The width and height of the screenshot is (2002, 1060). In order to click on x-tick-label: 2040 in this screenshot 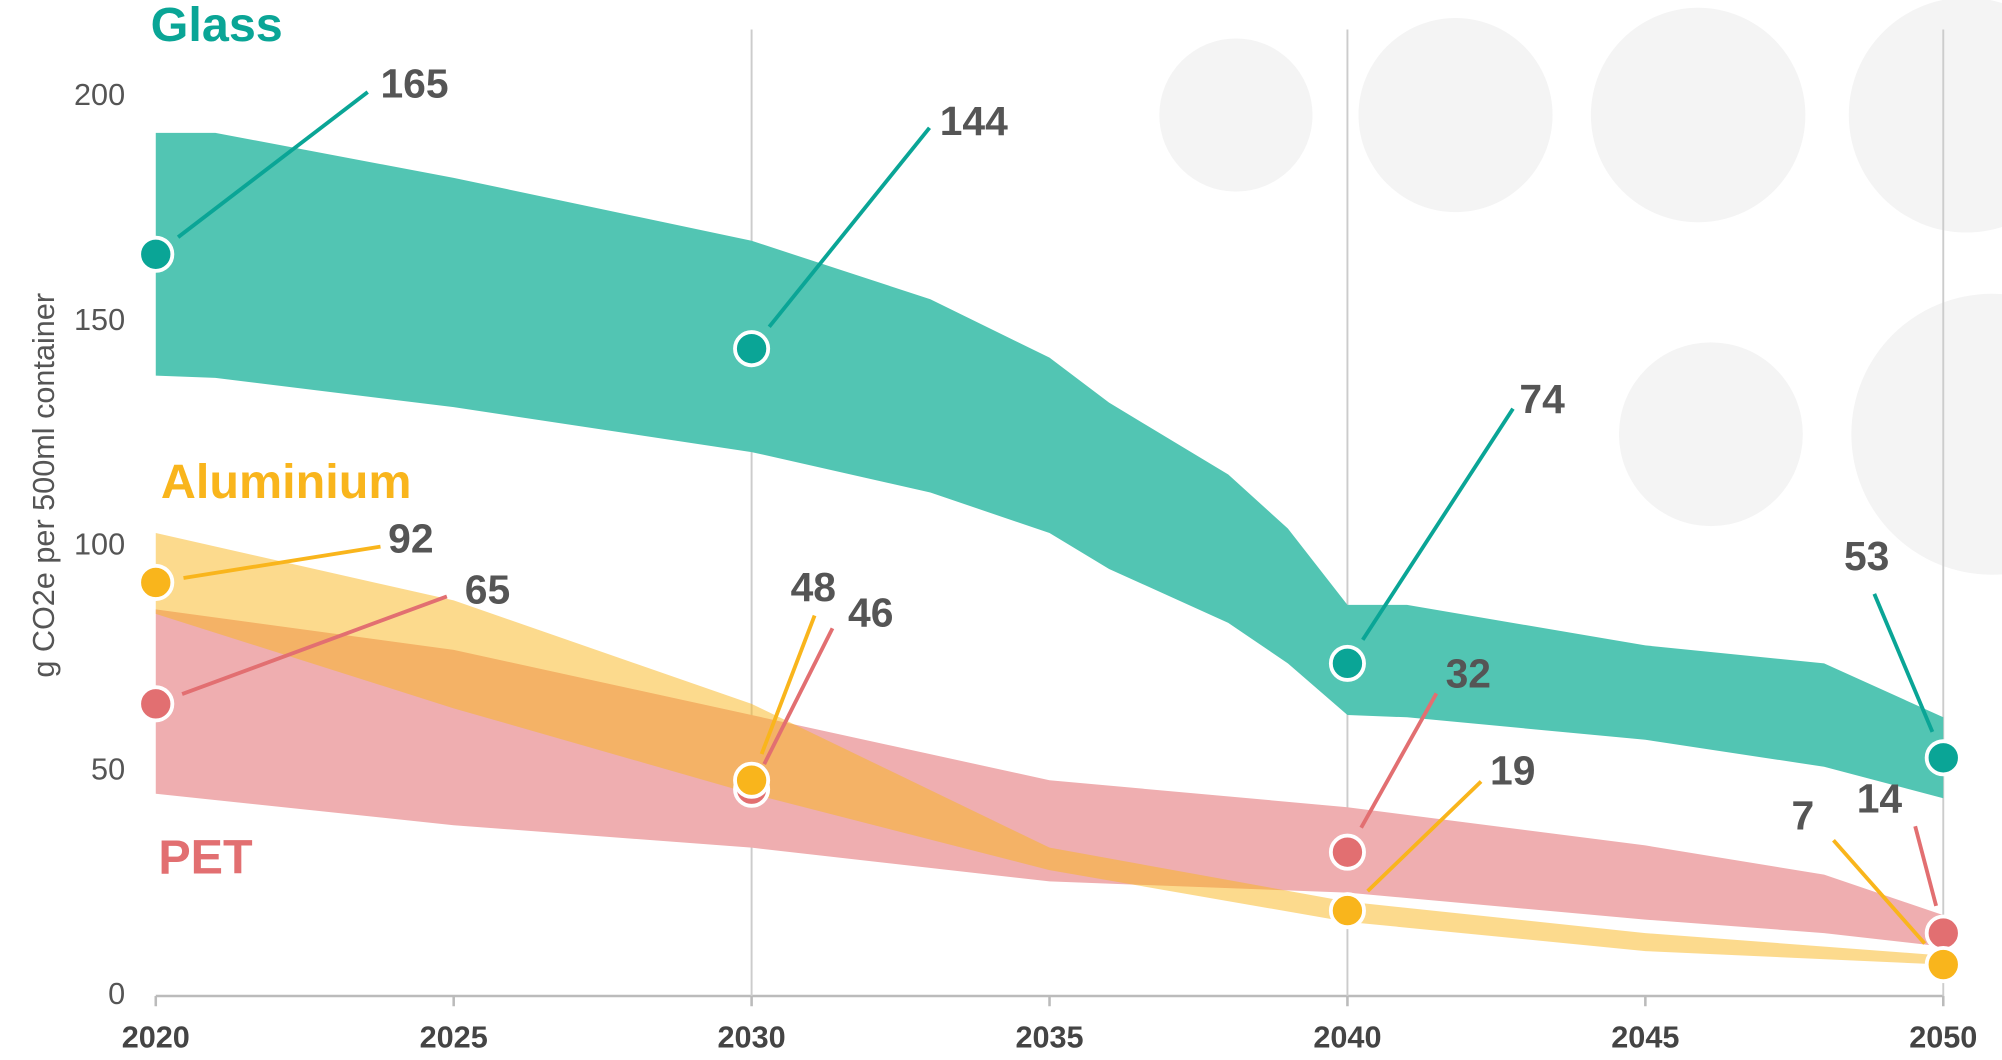, I will do `click(1347, 1038)`.